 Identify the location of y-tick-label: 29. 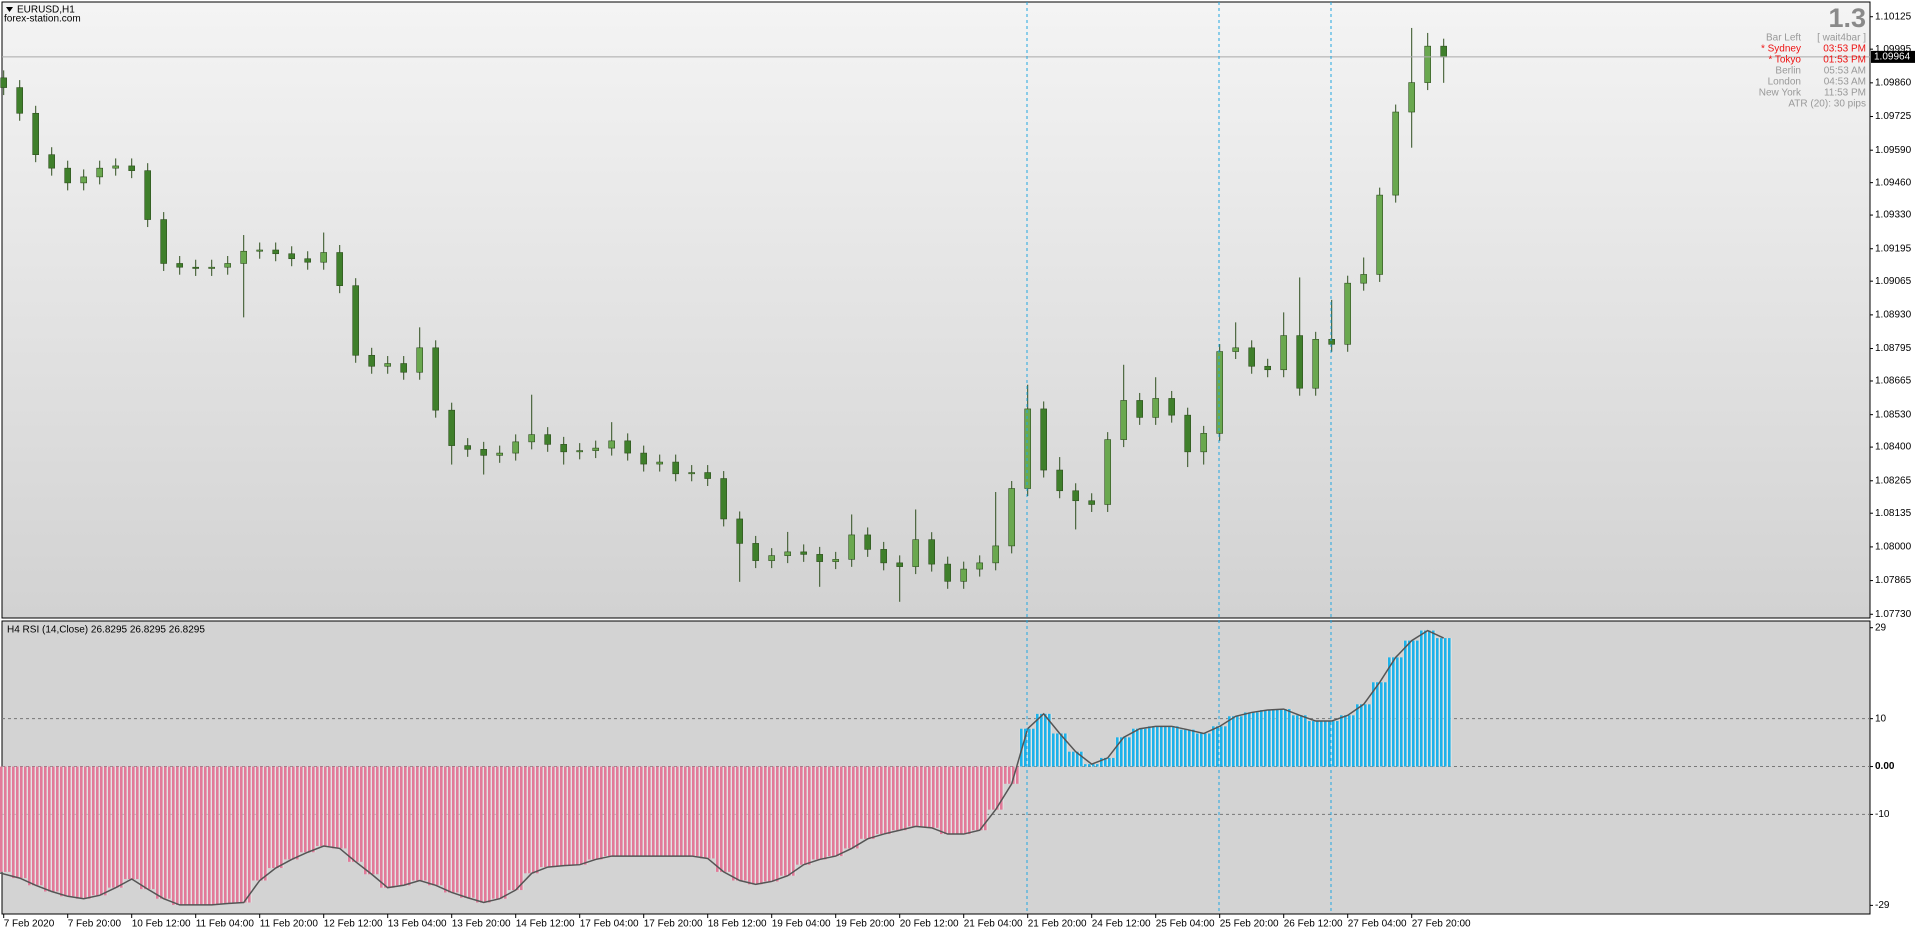
(1881, 627).